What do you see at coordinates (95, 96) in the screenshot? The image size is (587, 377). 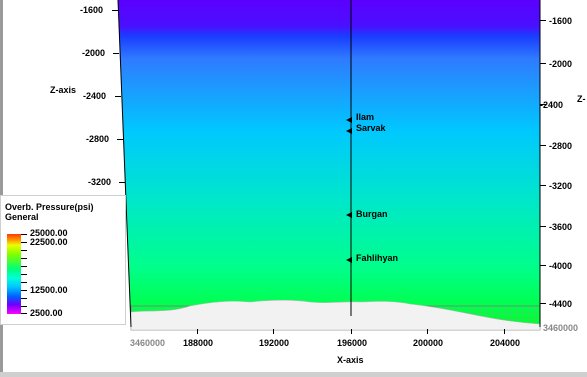 I see `z-left-tick-label: -2400` at bounding box center [95, 96].